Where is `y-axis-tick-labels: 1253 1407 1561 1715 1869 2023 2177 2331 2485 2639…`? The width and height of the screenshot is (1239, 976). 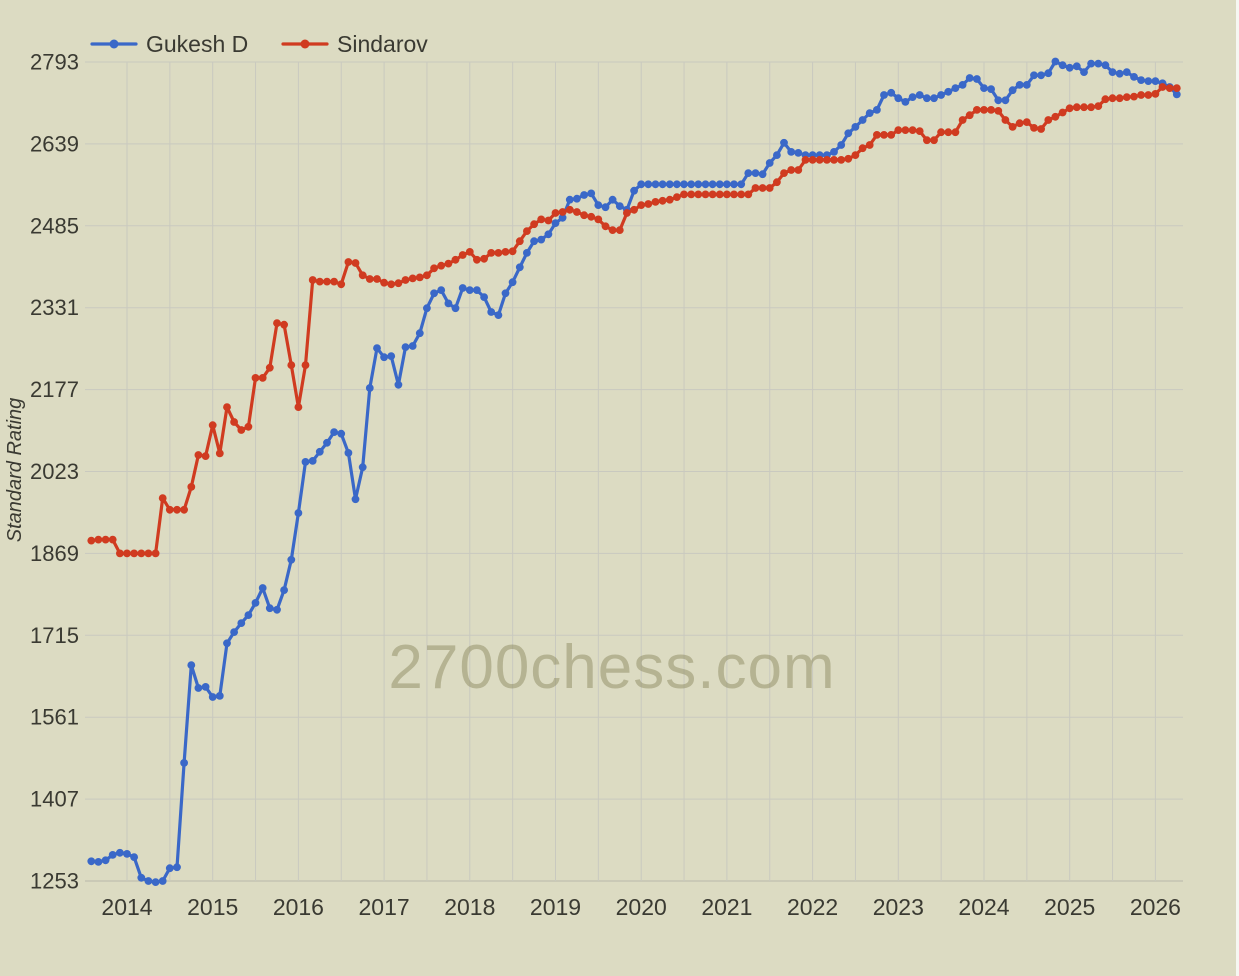 y-axis-tick-labels: 1253 1407 1561 1715 1869 2023 2177 2331 2485 2639… is located at coordinates (54, 472).